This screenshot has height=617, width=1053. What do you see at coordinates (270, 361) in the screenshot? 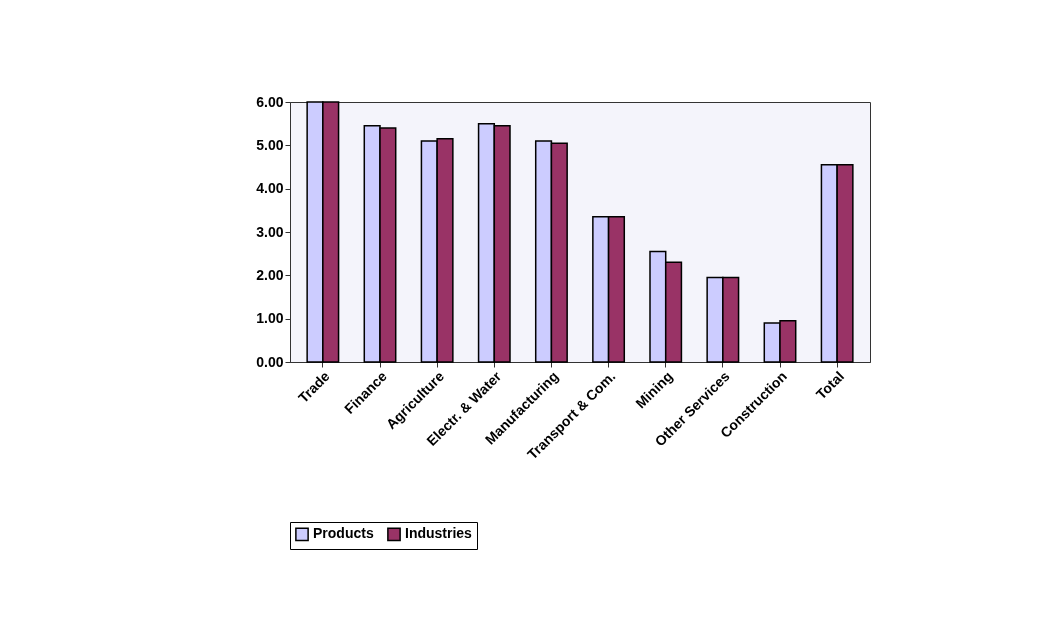
I see `y-tick-label: 0.00` at bounding box center [270, 361].